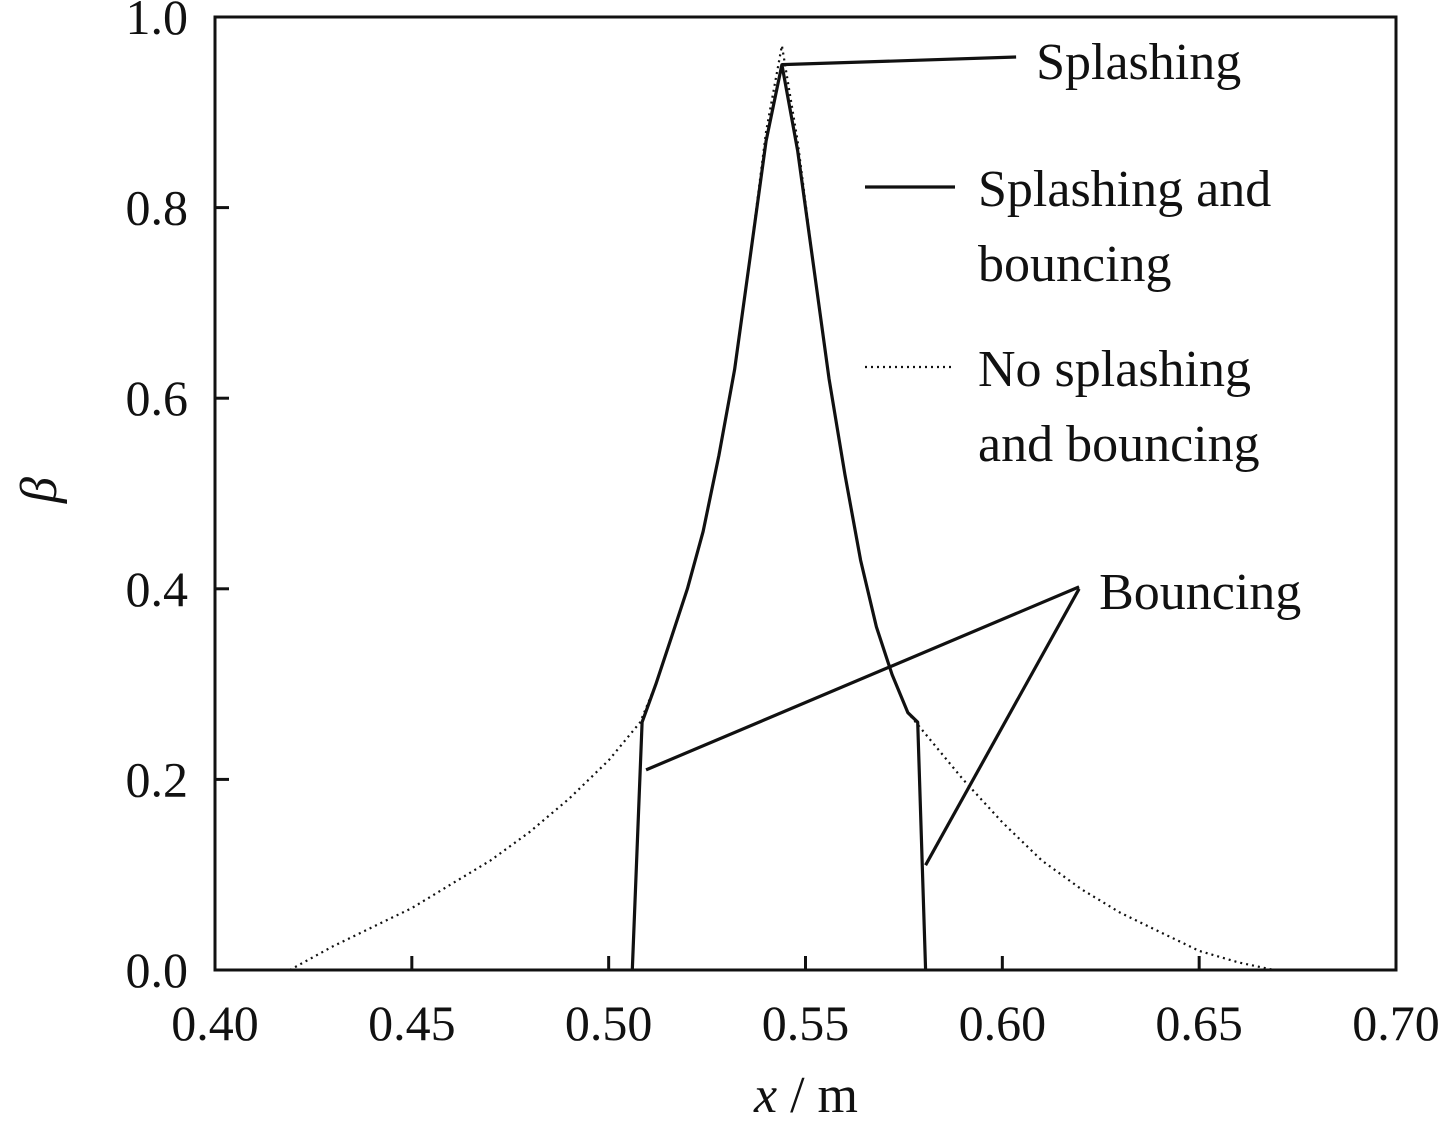  Describe the element at coordinates (157, 779) in the screenshot. I see `y-tick-label: 0.2` at that location.